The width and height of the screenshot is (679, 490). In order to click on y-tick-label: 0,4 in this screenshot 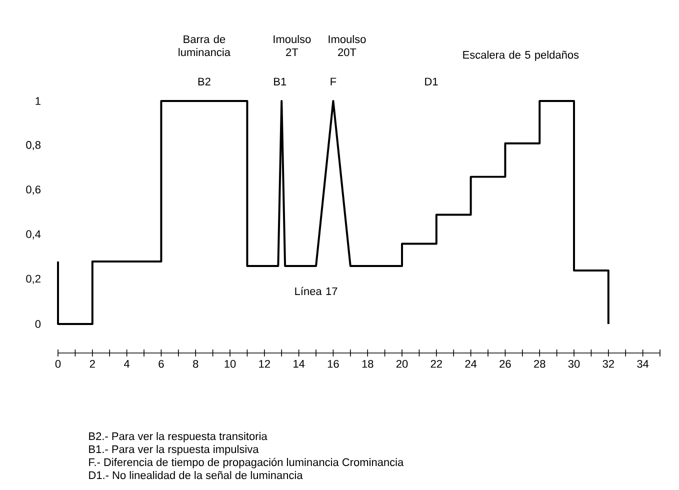, I will do `click(33, 235)`.